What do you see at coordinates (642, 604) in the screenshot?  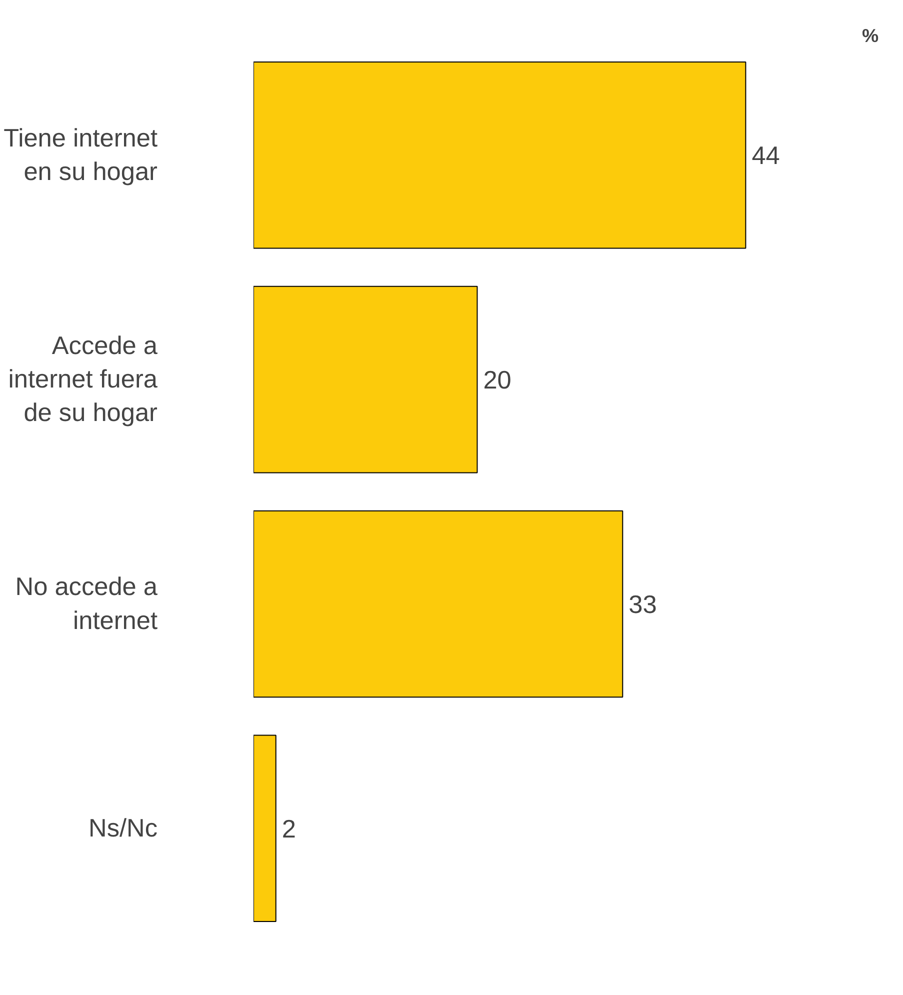 I see `data-label: 33` at bounding box center [642, 604].